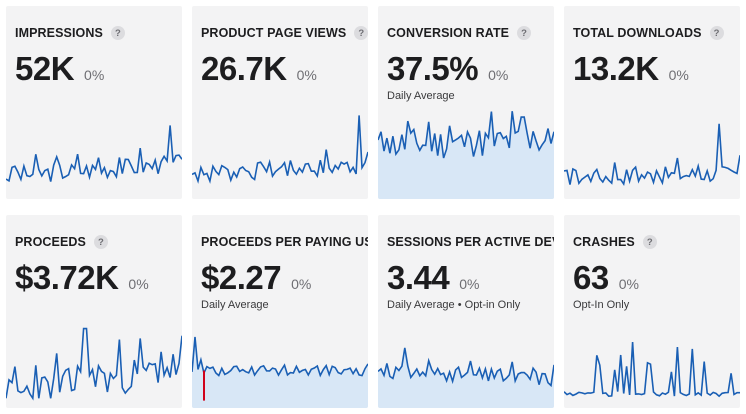  What do you see at coordinates (244, 68) in the screenshot?
I see `metric-value: 26.7K` at bounding box center [244, 68].